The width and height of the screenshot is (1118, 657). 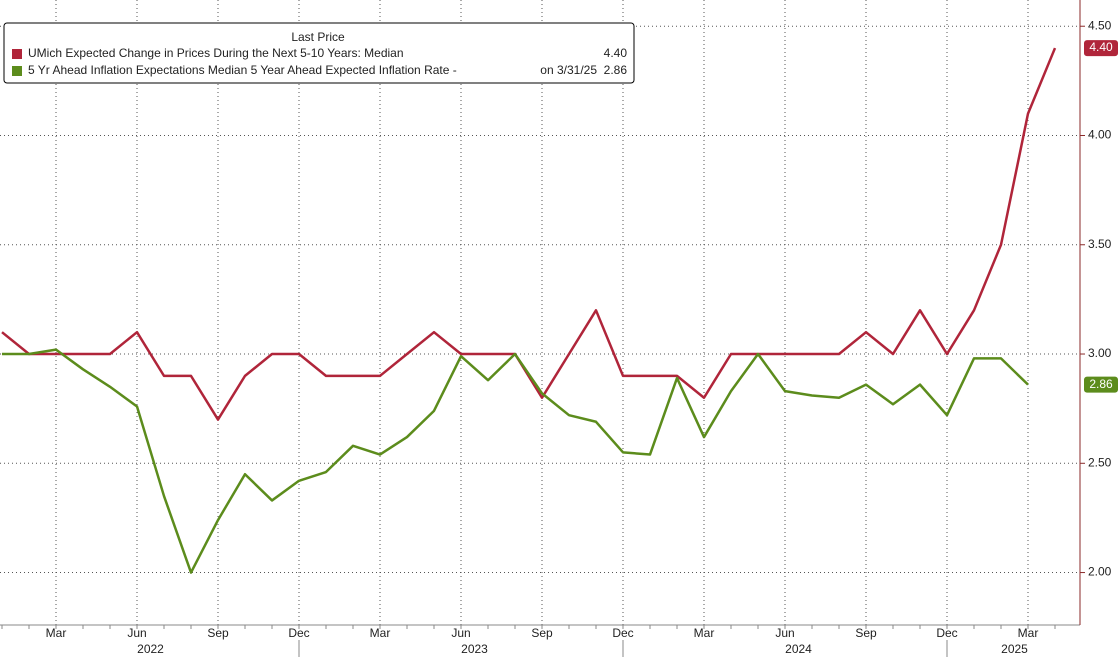 I want to click on legend-box, so click(x=319, y=53).